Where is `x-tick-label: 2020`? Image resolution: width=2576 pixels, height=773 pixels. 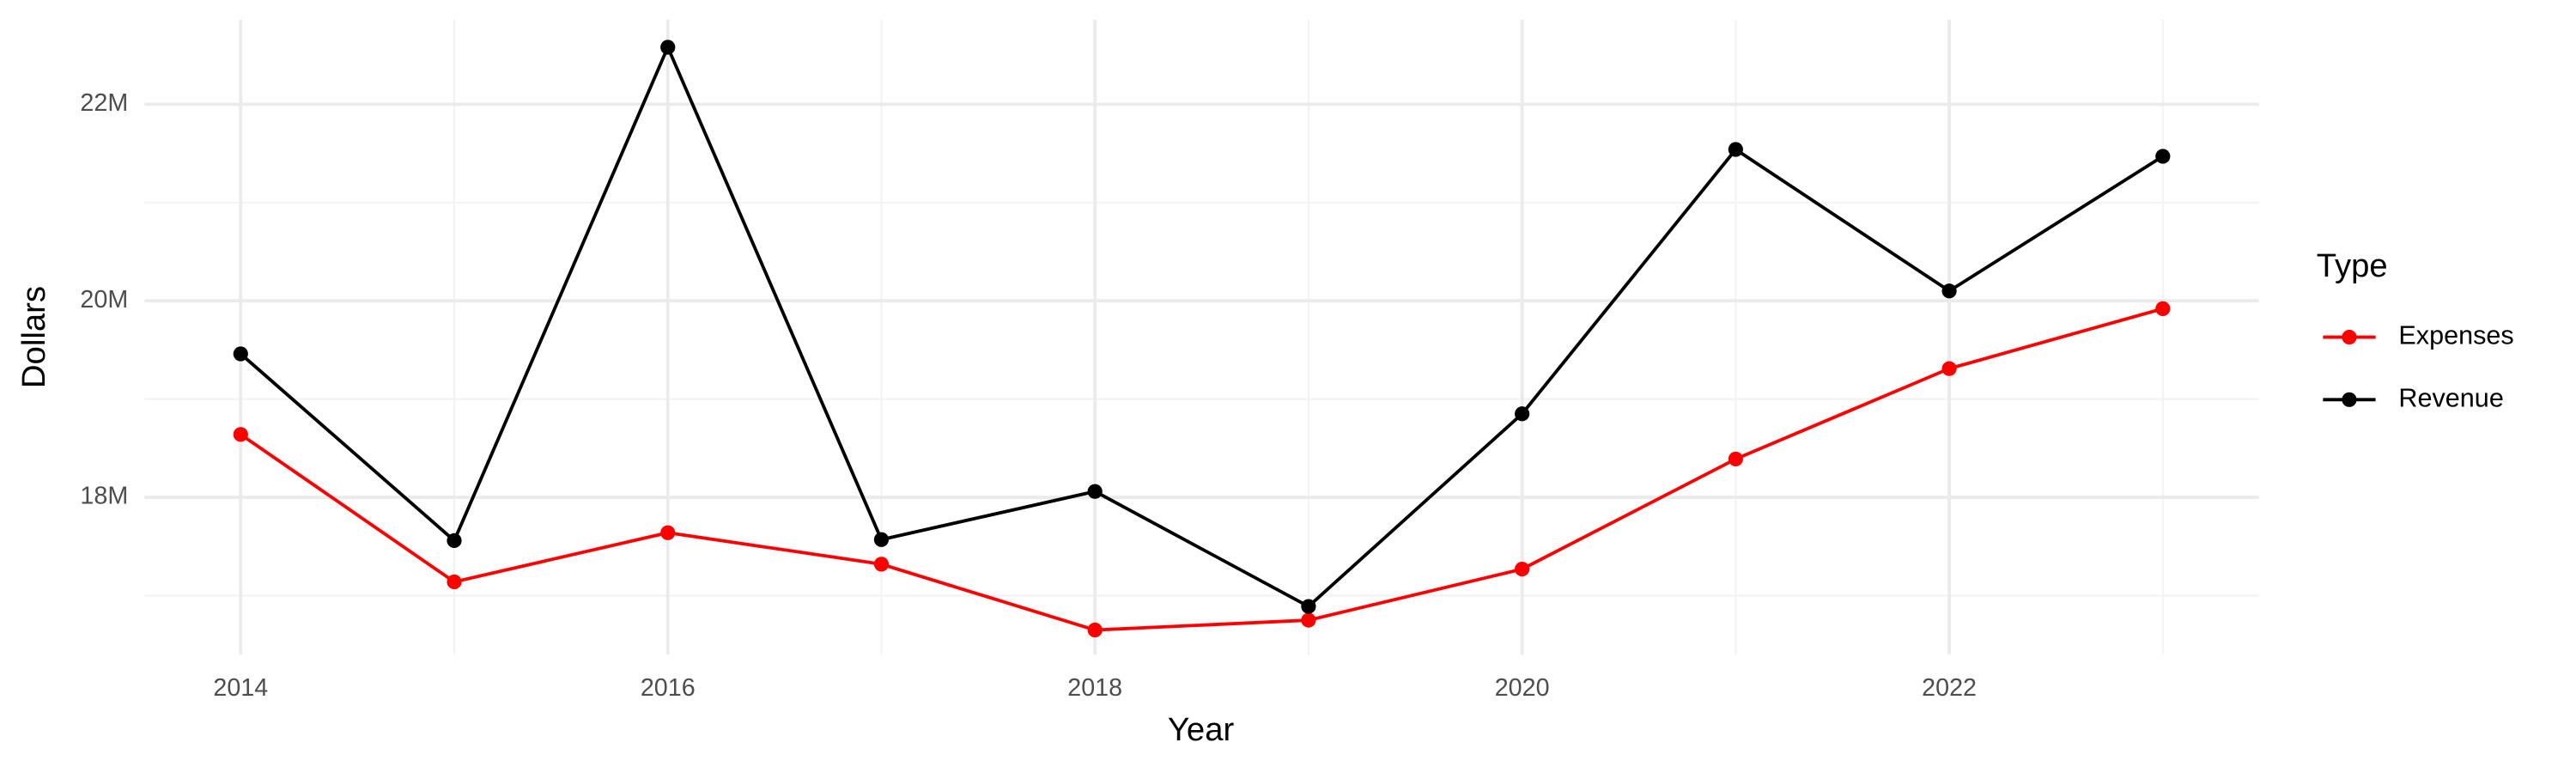 x-tick-label: 2020 is located at coordinates (1522, 688).